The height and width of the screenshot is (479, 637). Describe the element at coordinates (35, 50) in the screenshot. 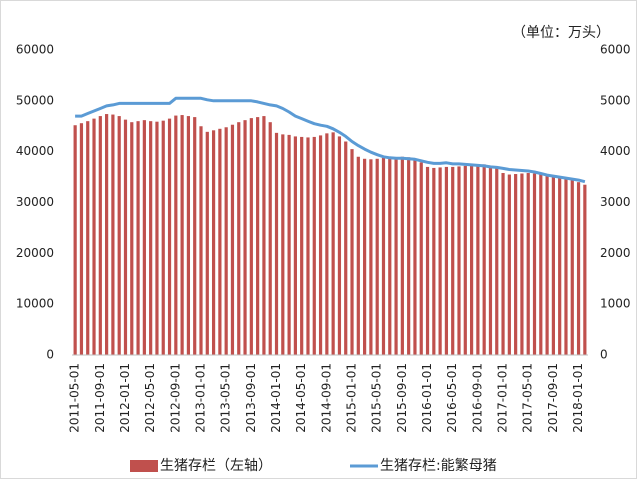

I see `y-tick-label: 60000` at that location.